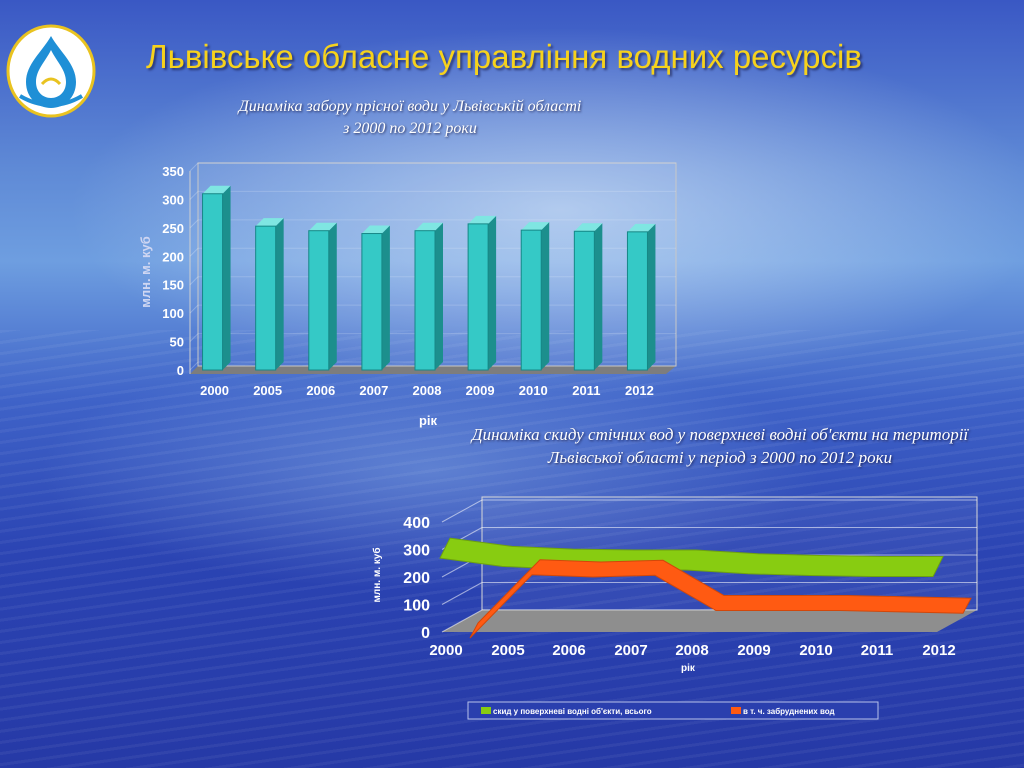 The height and width of the screenshot is (768, 1024). I want to click on chart2-y-tick-label: 400, so click(416, 523).